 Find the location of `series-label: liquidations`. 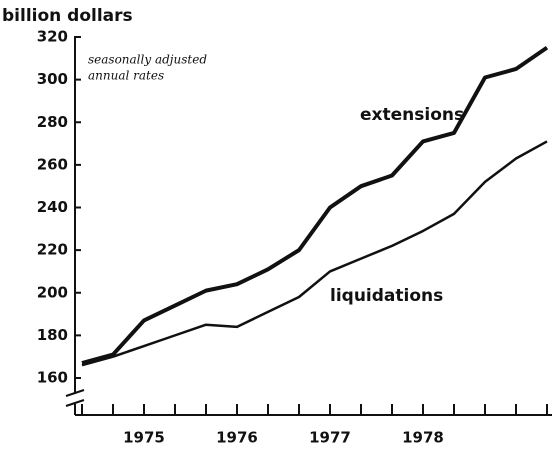

series-label: liquidations is located at coordinates (386, 296).